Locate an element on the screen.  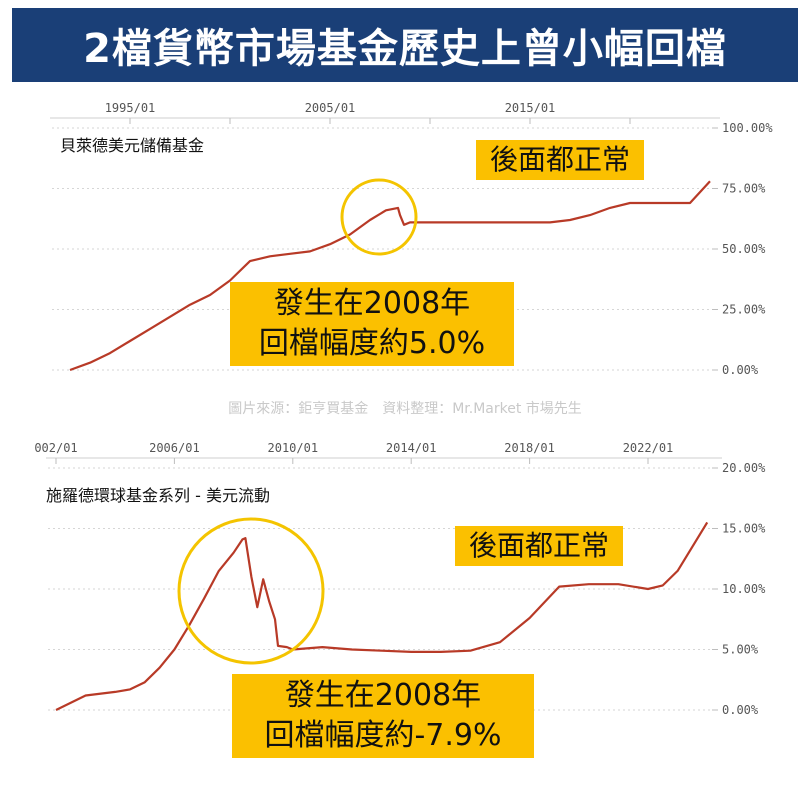
y-tick-label: 10.00% is located at coordinates (744, 589).